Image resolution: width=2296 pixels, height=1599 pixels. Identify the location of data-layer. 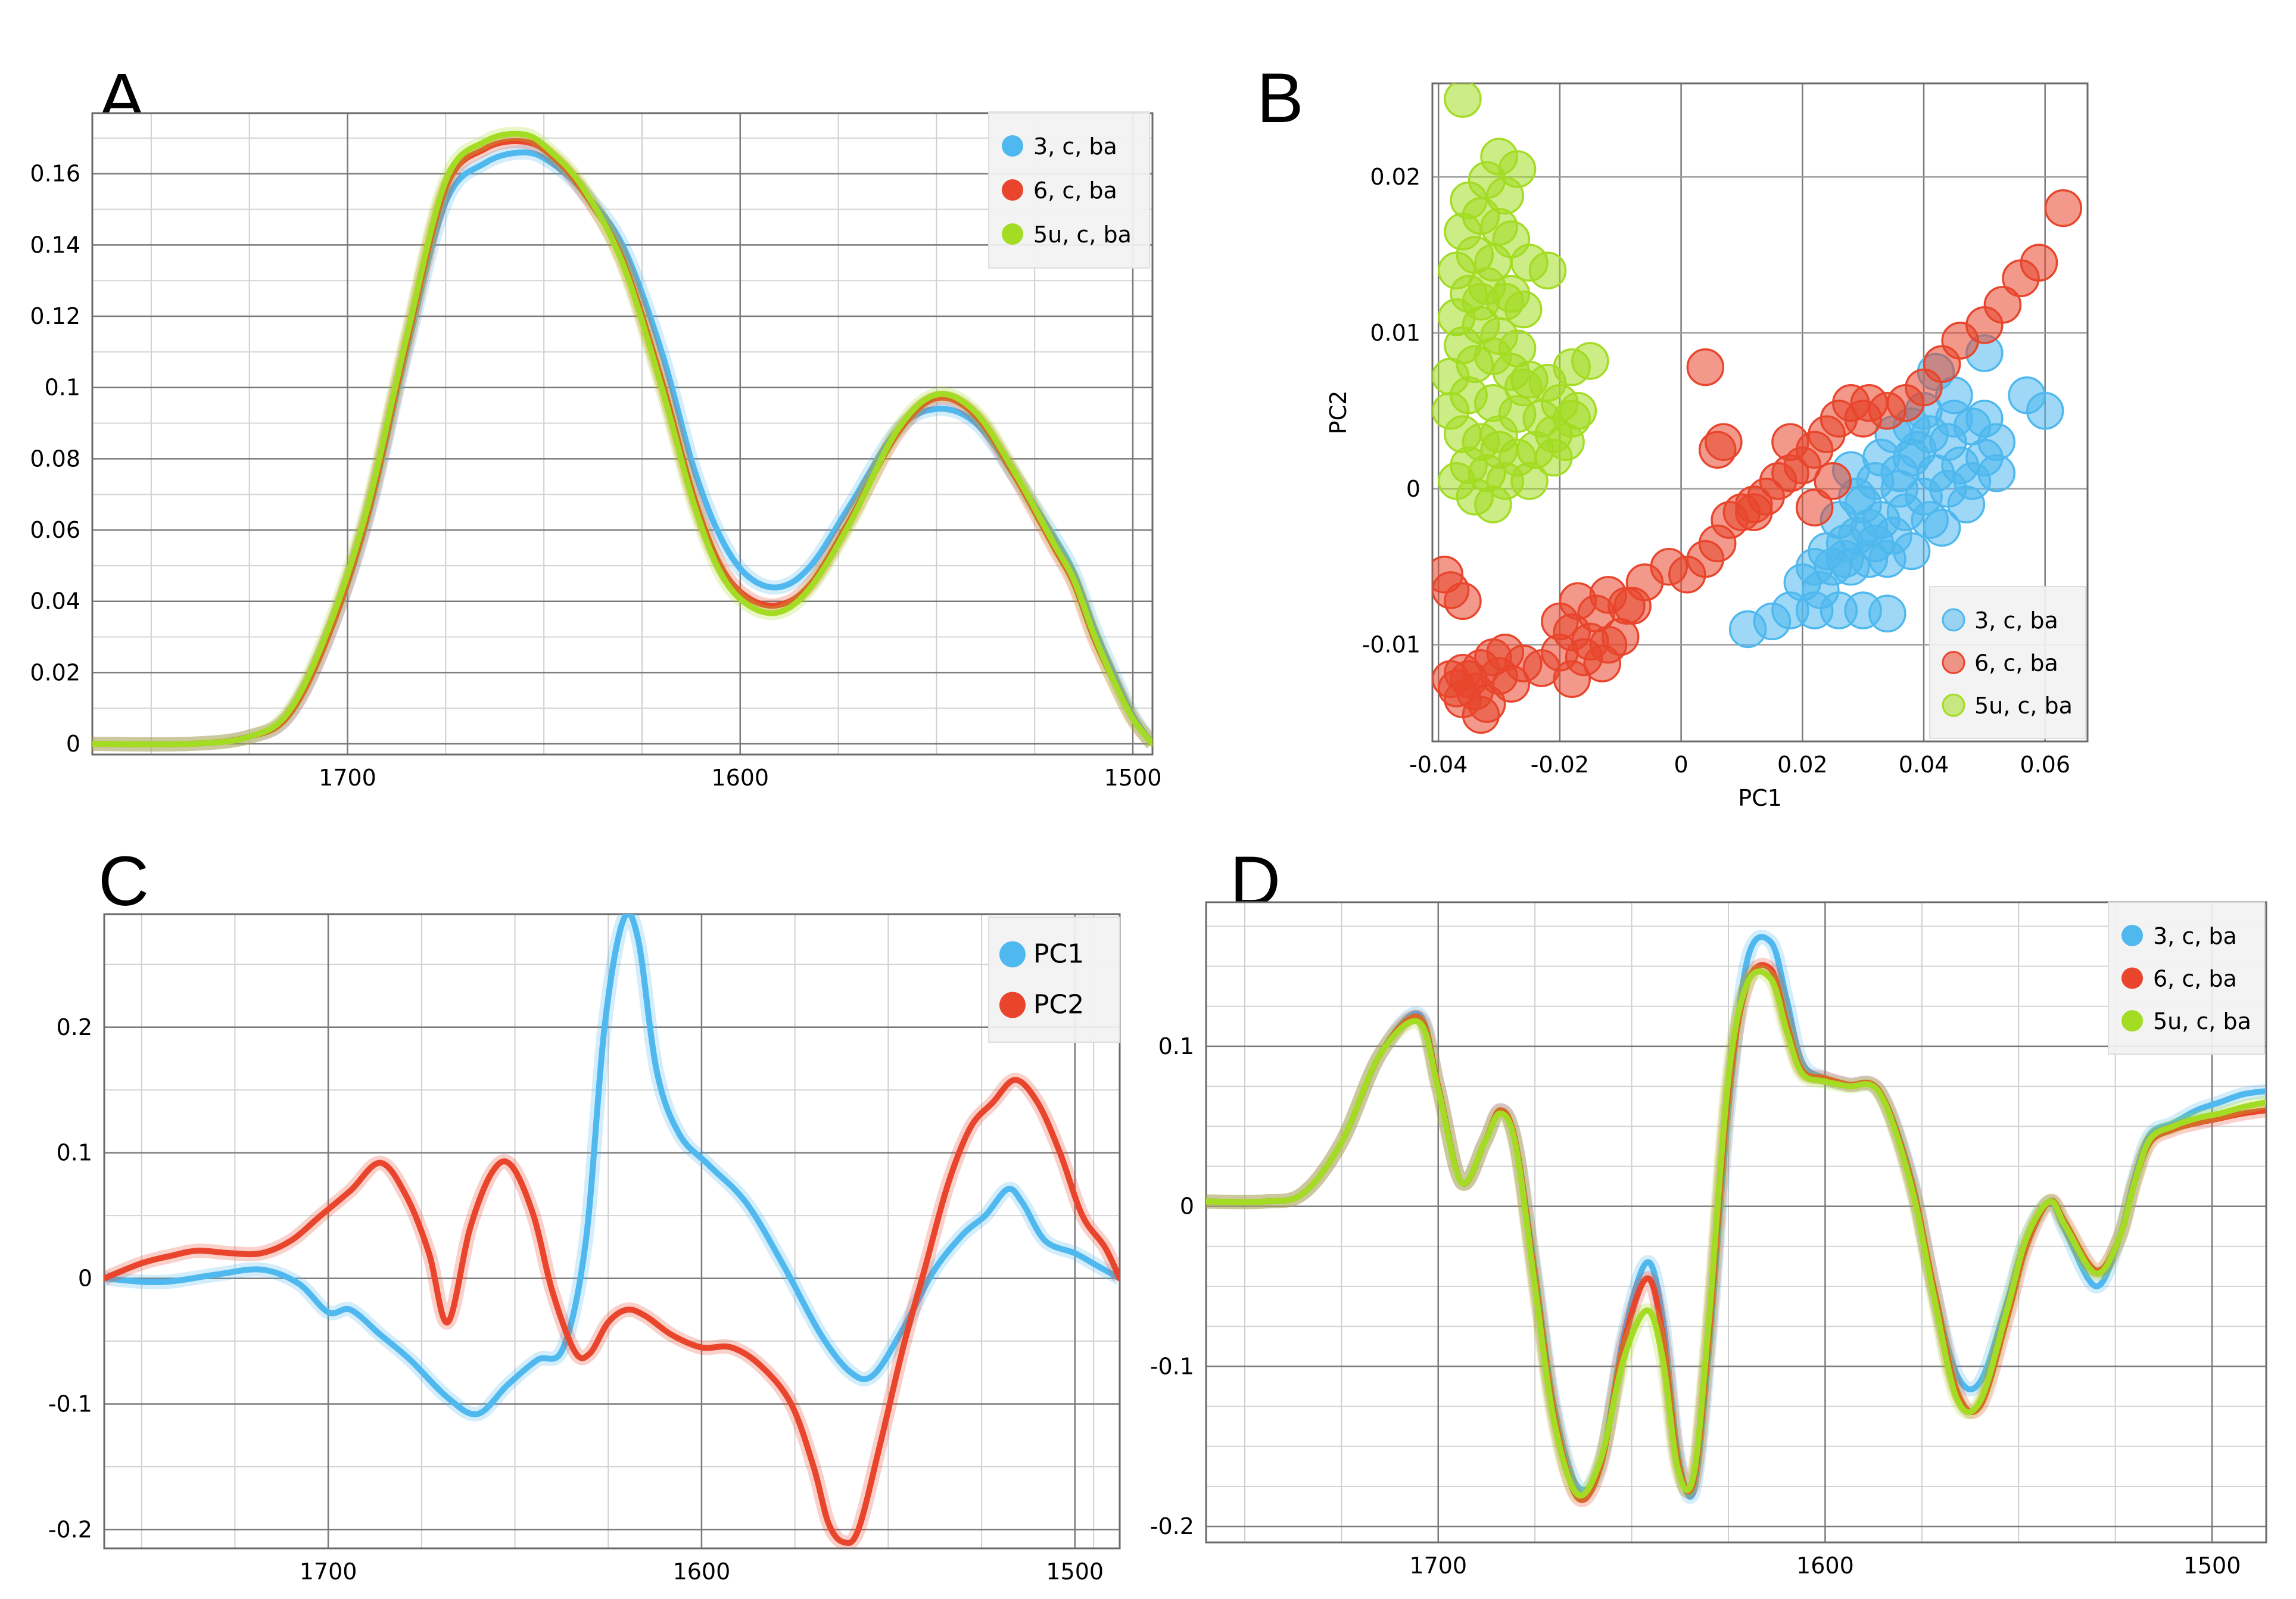
(1757, 408).